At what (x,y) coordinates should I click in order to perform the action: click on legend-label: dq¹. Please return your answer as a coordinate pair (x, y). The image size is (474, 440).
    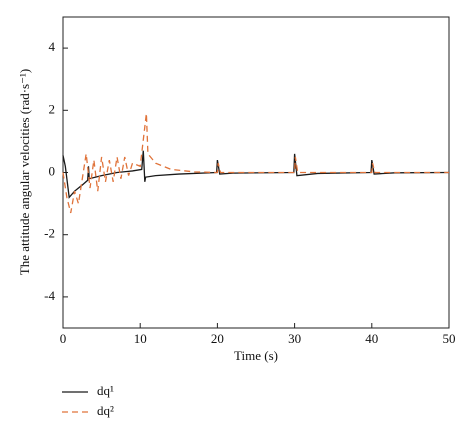
    Looking at the image, I should click on (105, 390).